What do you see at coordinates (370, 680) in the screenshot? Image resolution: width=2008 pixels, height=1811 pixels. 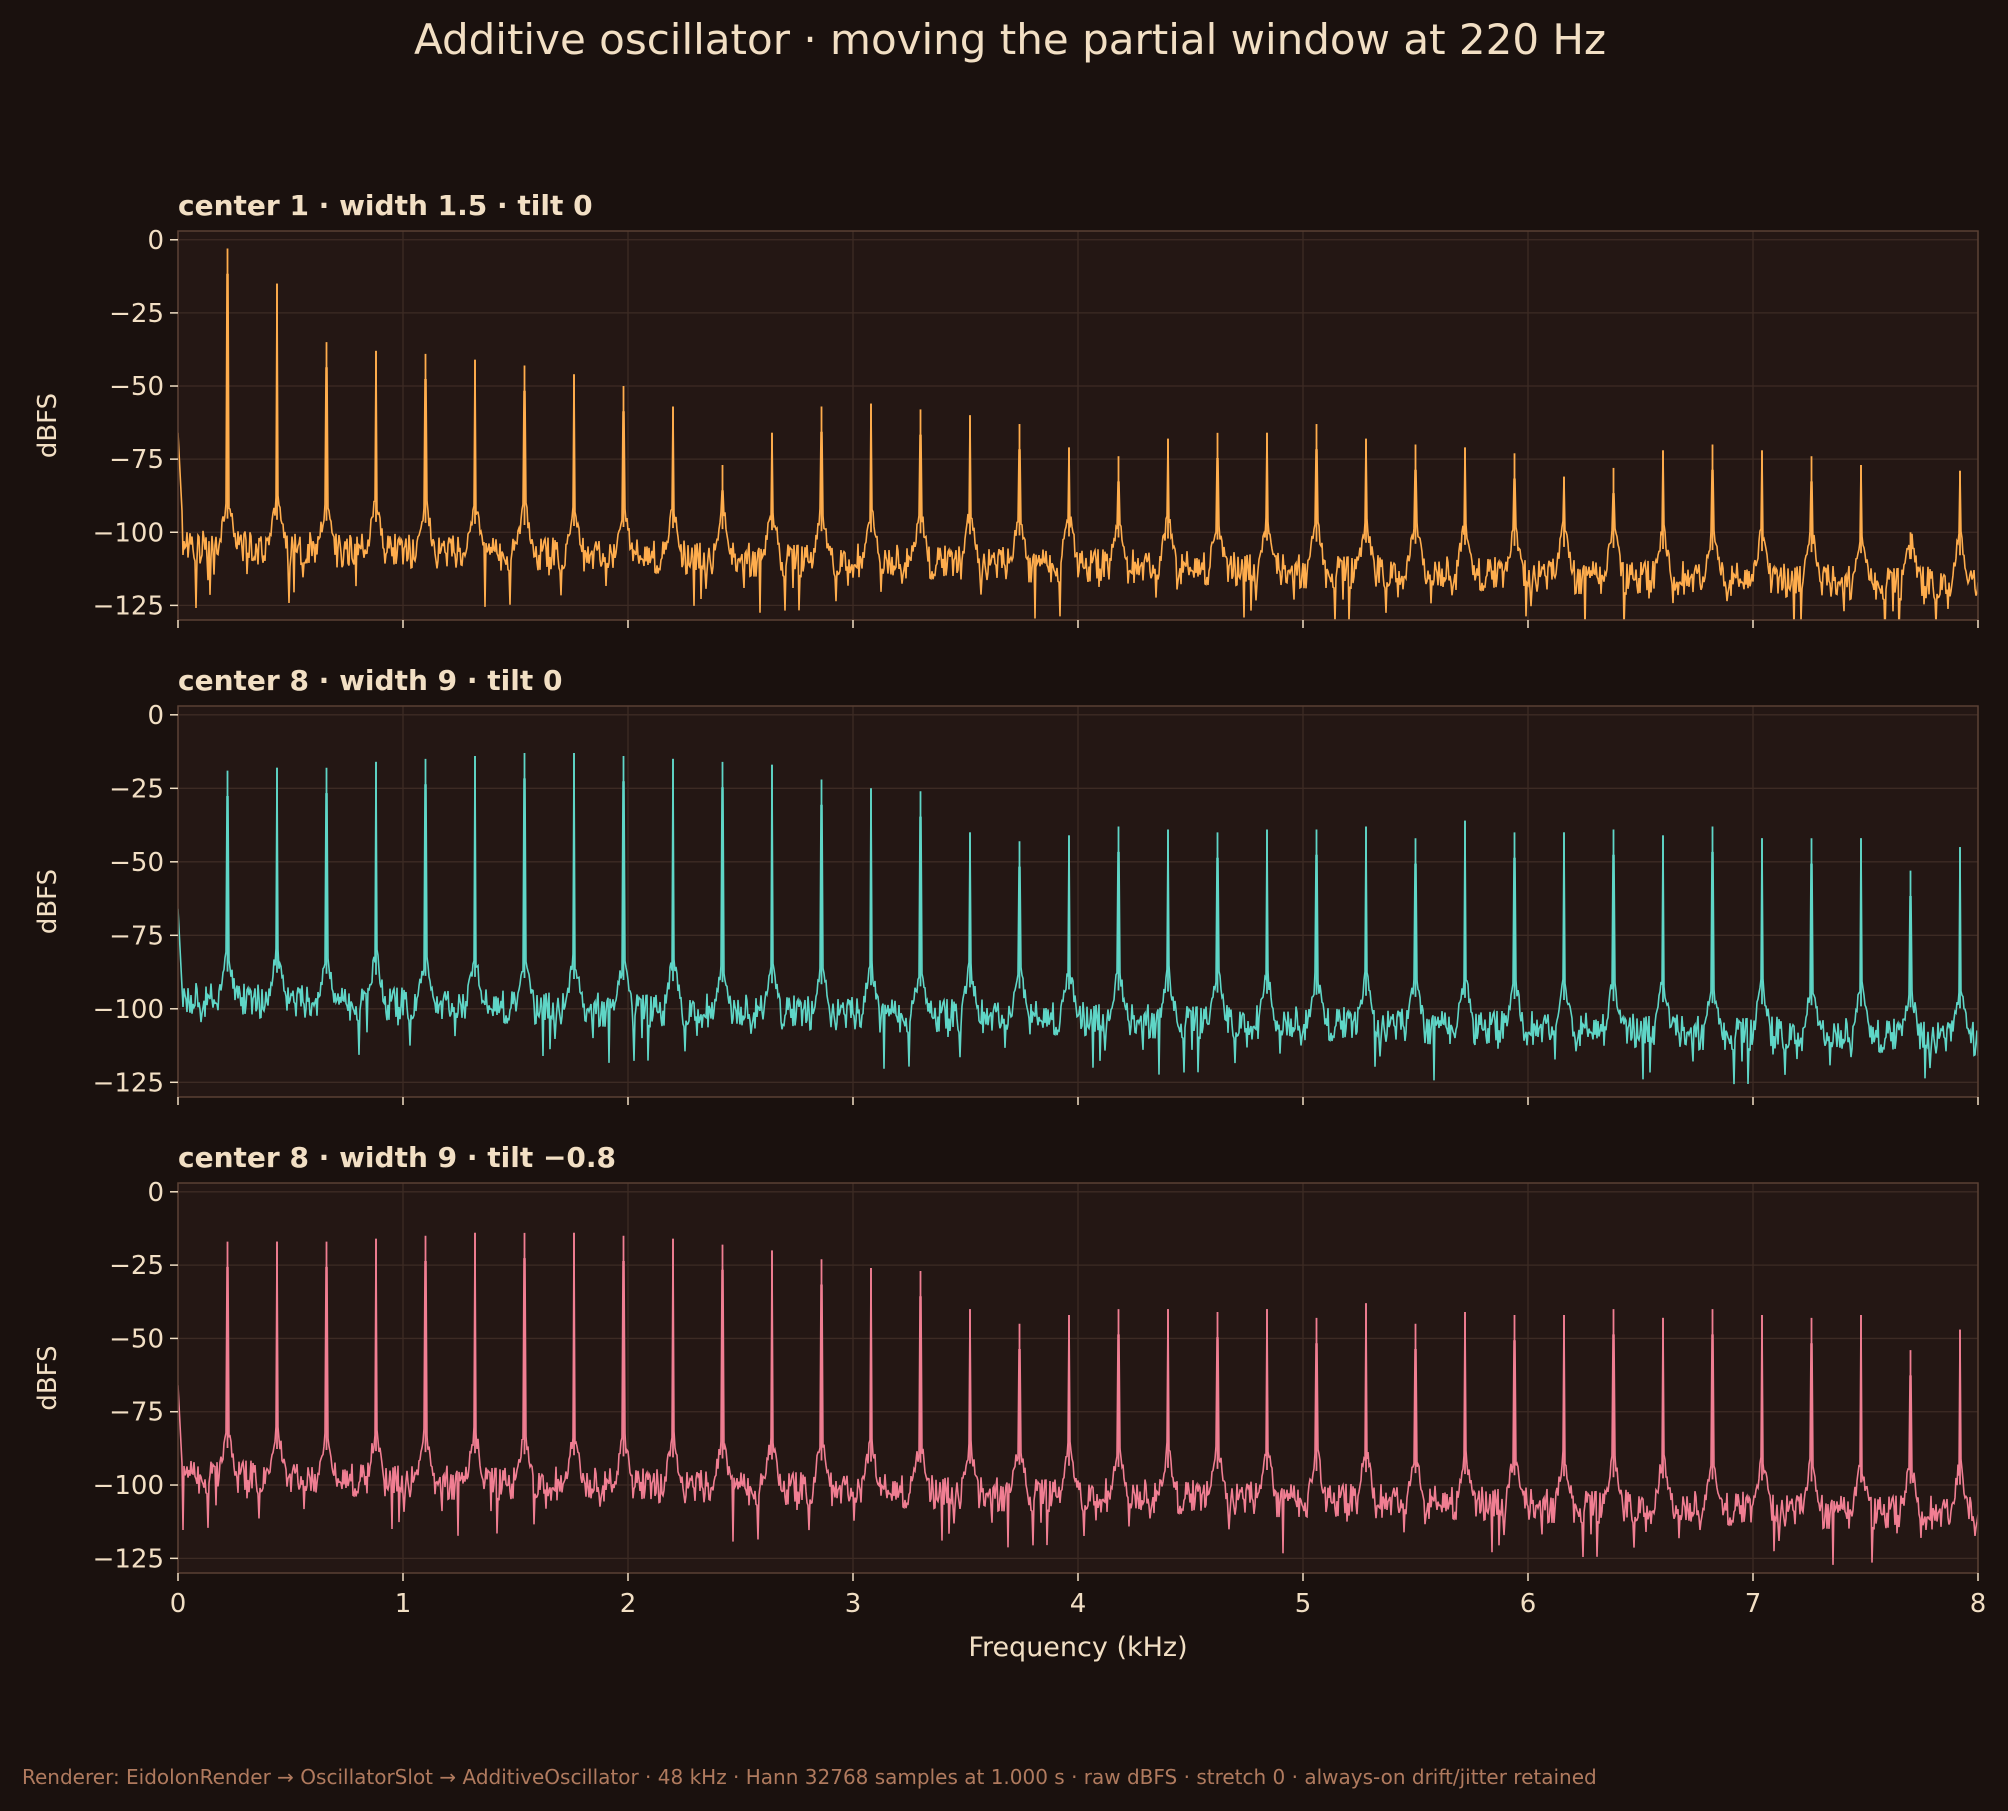 I see `panel-title: center 8 · width 9 · tilt 0` at bounding box center [370, 680].